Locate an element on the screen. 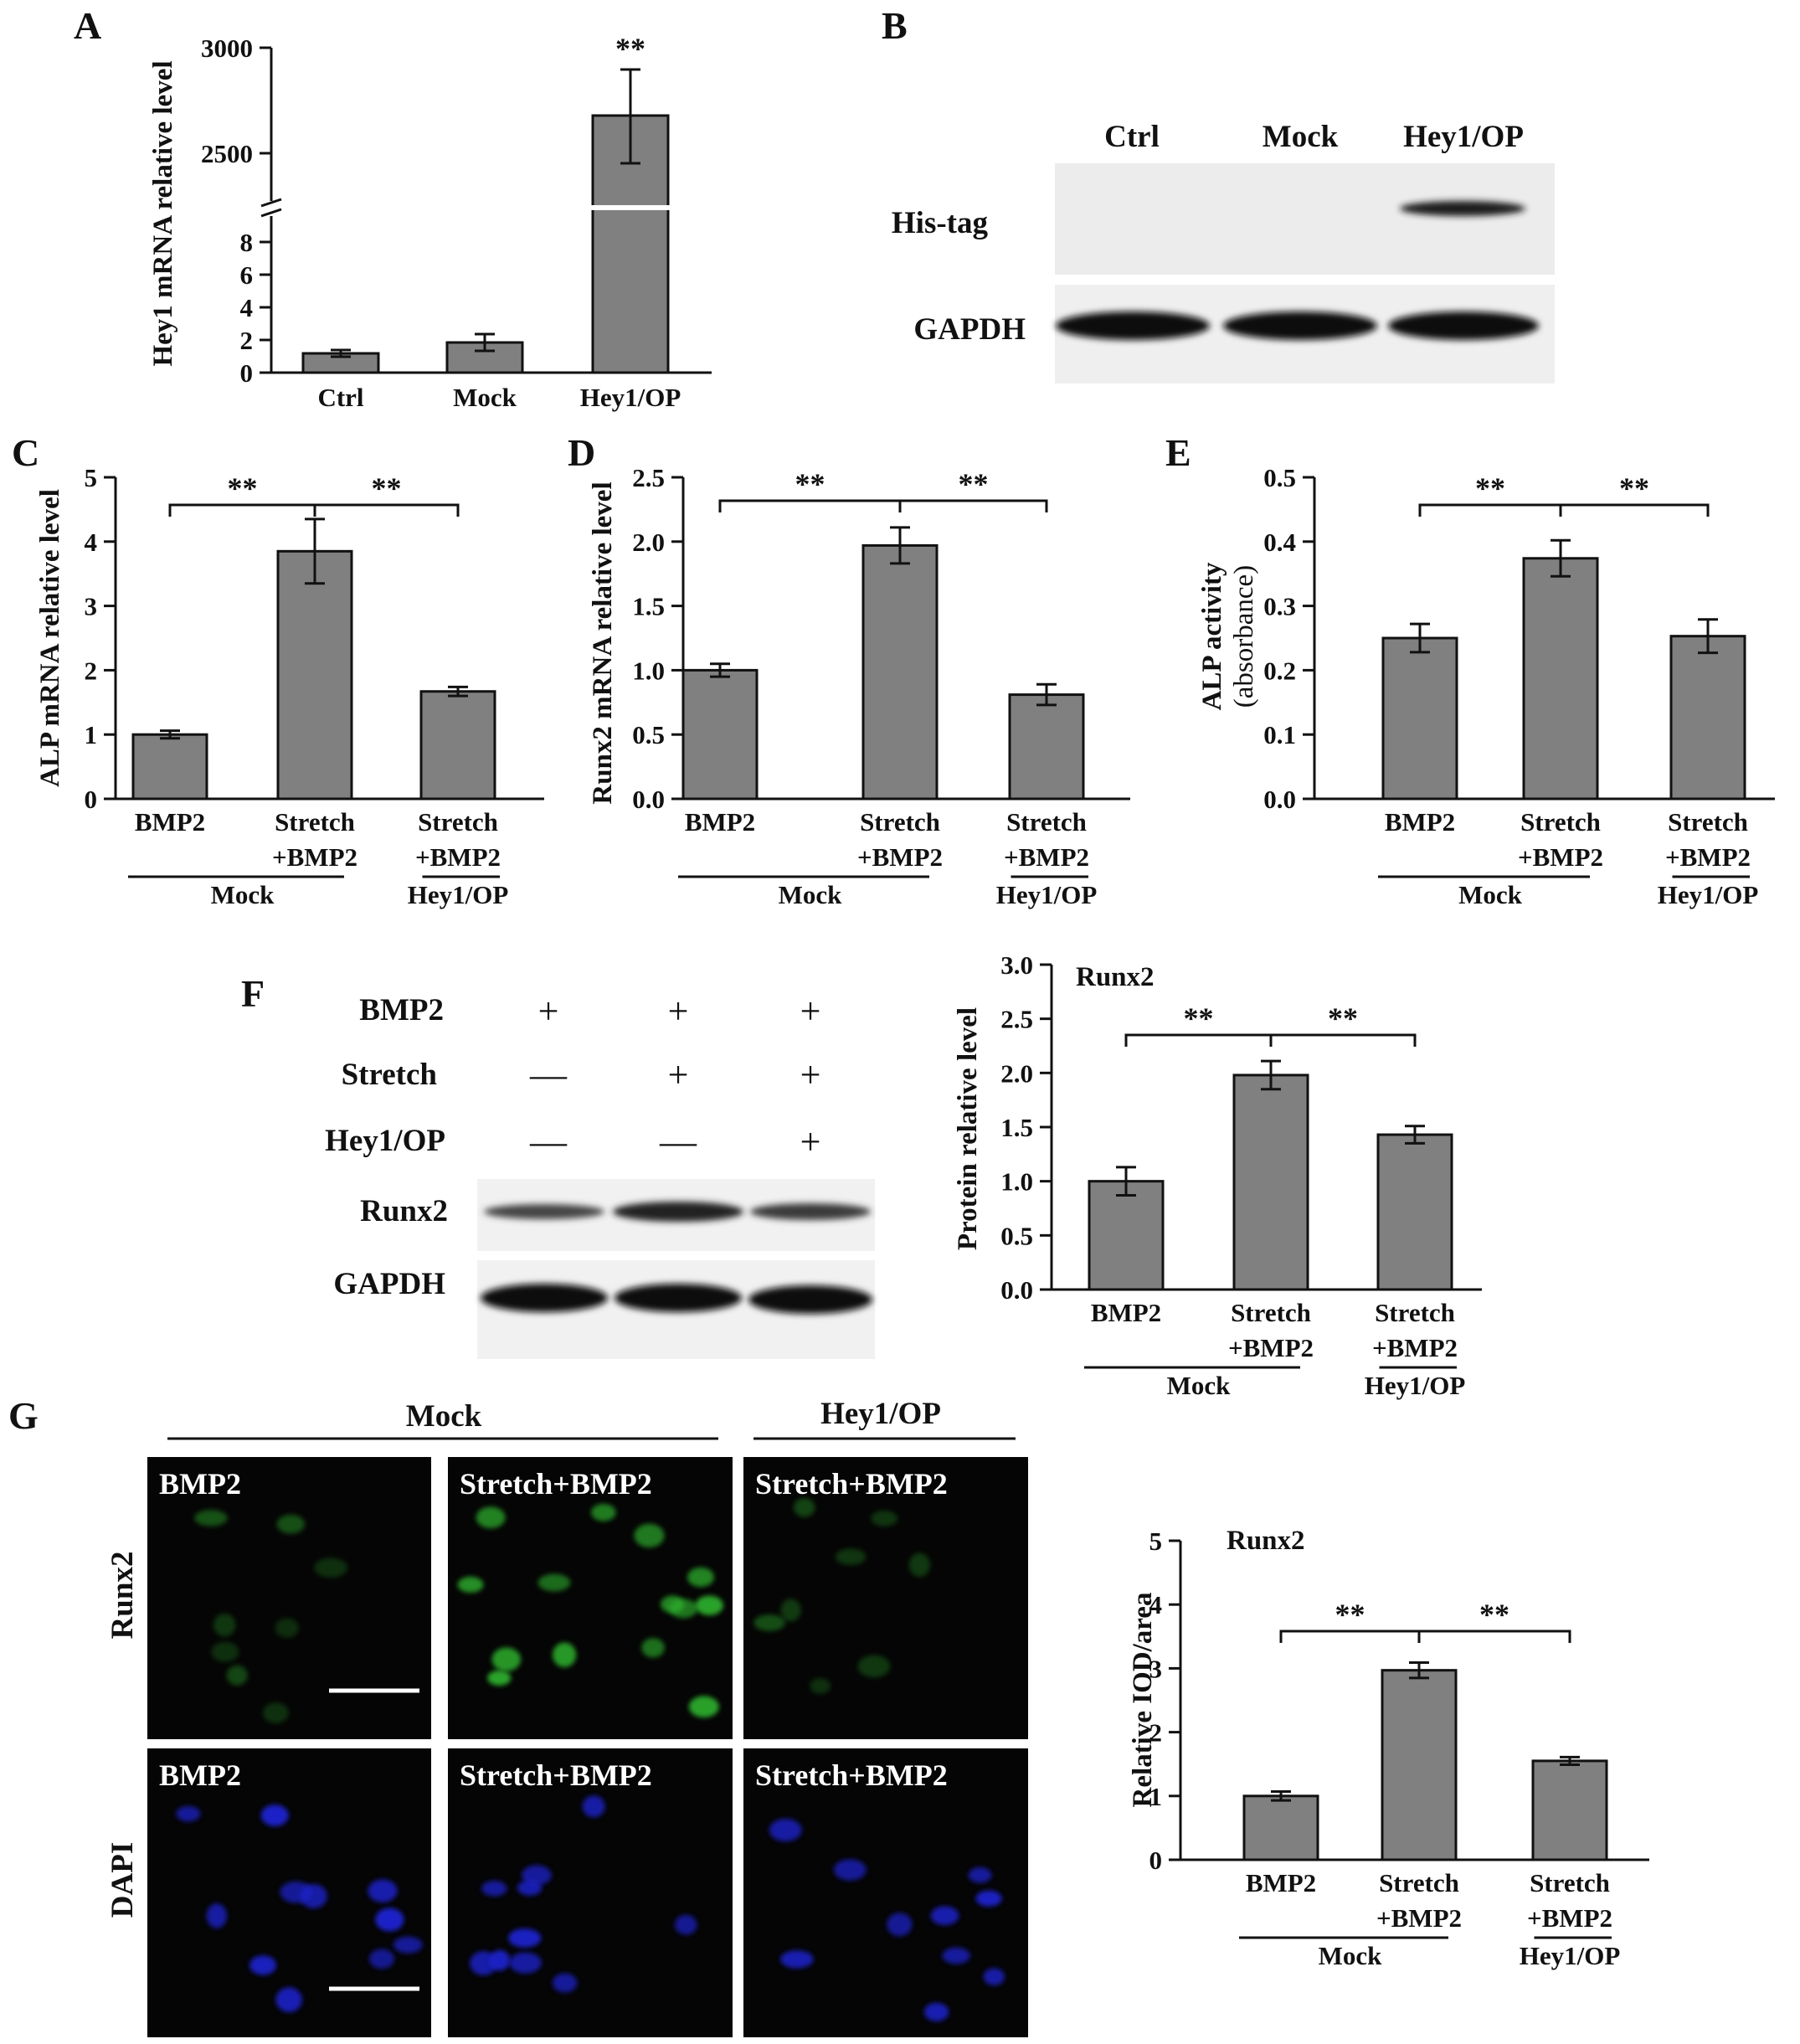 This screenshot has width=1800, height=2044. panel-c-tick-label: 2 is located at coordinates (92, 670).